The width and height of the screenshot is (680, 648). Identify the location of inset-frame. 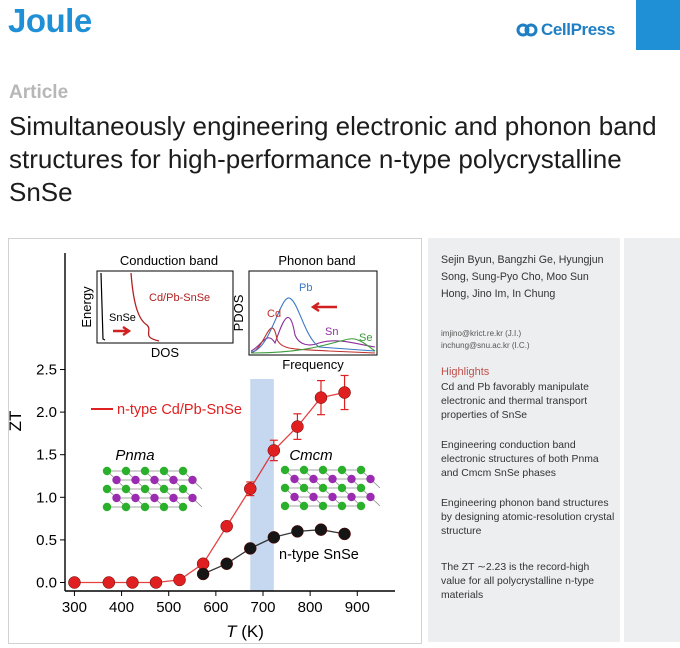
(165, 307).